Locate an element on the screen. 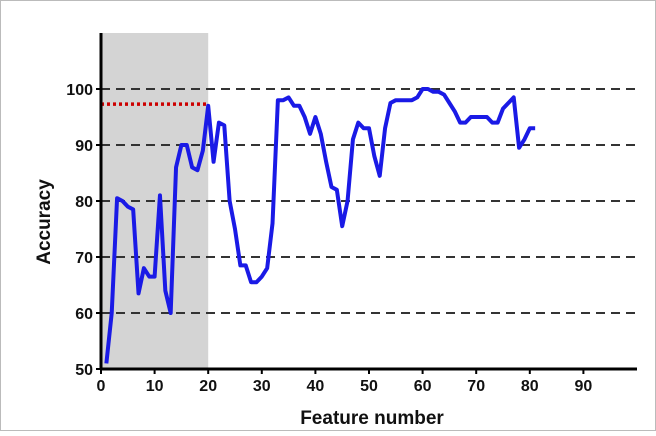  y-tick-label: 50 is located at coordinates (84, 370).